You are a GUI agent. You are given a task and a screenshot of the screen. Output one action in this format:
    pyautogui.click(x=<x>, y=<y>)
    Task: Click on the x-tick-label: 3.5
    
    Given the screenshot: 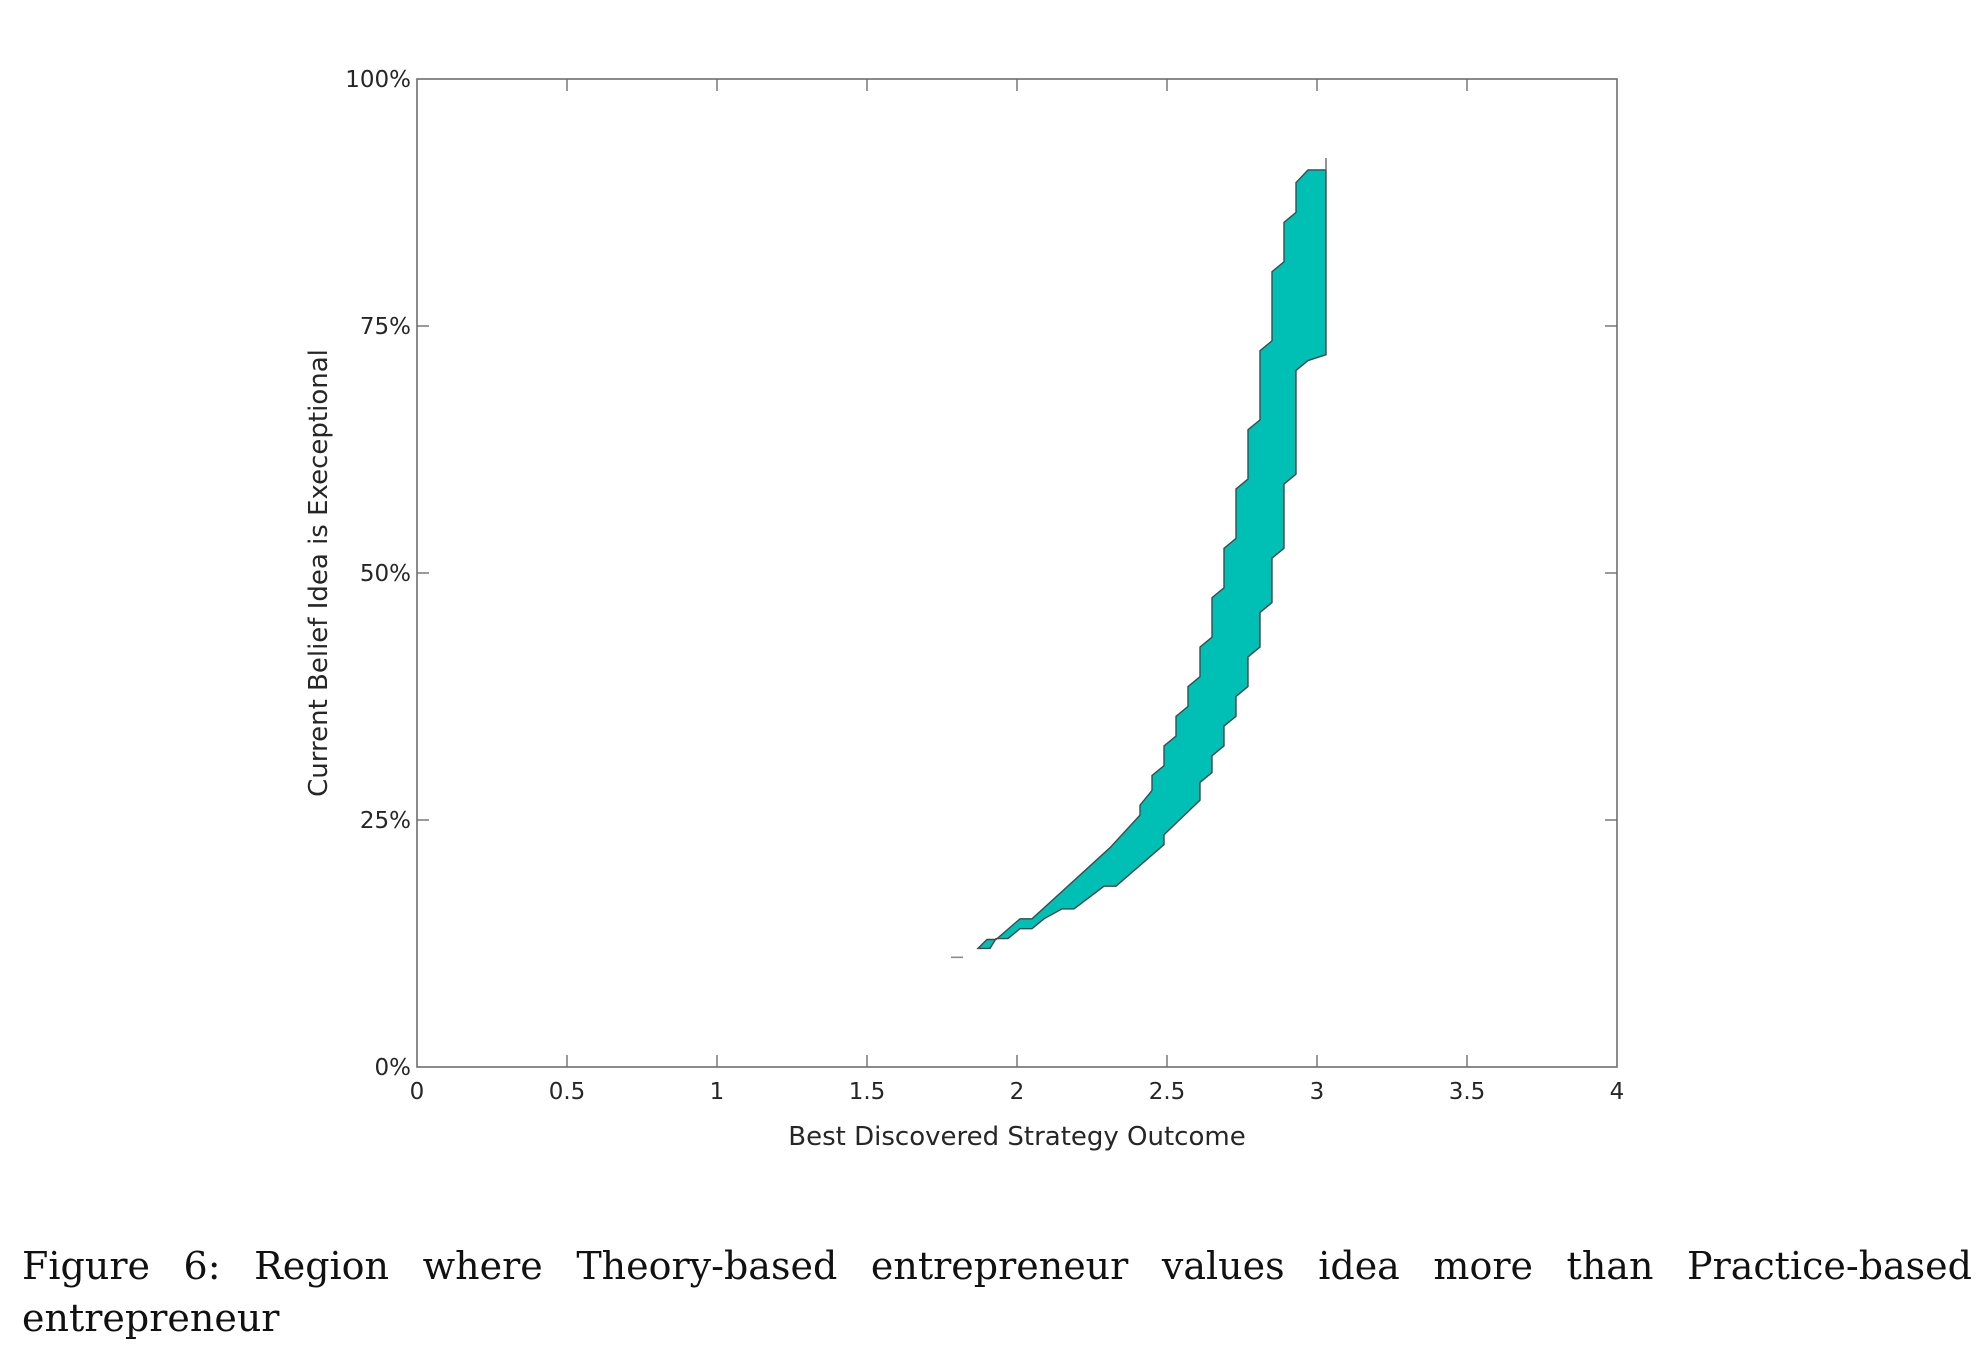 What is the action you would take?
    pyautogui.click(x=1467, y=1092)
    